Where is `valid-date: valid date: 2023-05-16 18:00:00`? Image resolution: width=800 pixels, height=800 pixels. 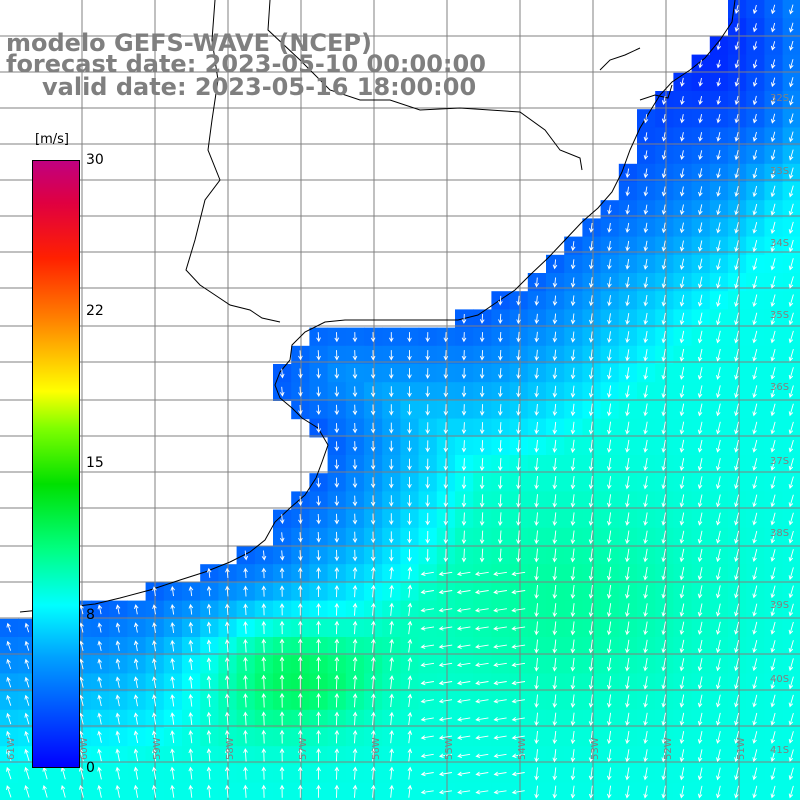
valid-date: valid date: 2023-05-16 18:00:00 is located at coordinates (259, 87).